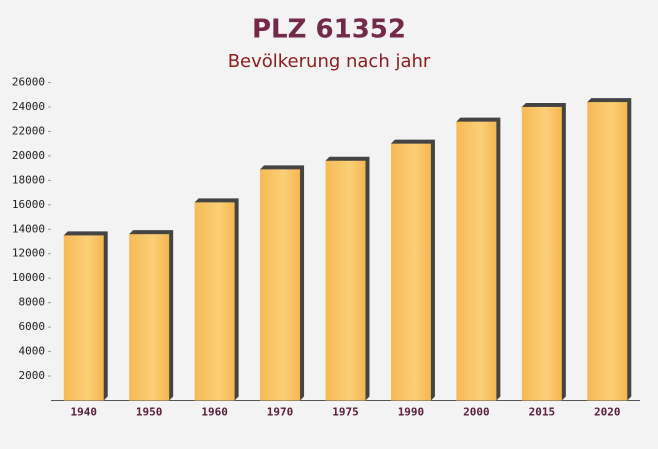 The image size is (658, 449). What do you see at coordinates (607, 412) in the screenshot?
I see `x-tick-label: 2020` at bounding box center [607, 412].